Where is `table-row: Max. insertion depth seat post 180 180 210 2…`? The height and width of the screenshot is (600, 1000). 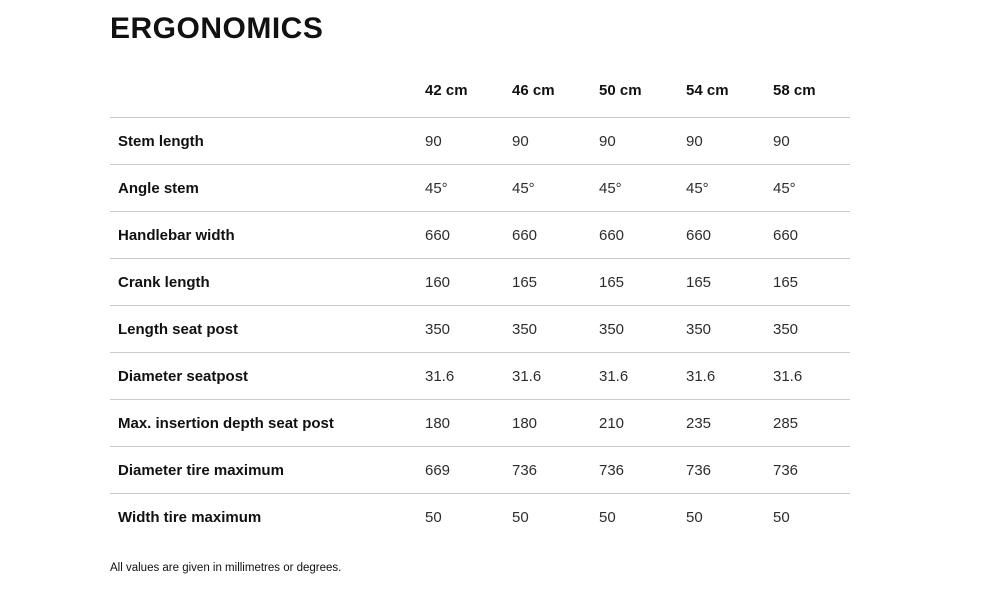
table-row: Max. insertion depth seat post 180 180 210 2… is located at coordinates (480, 423).